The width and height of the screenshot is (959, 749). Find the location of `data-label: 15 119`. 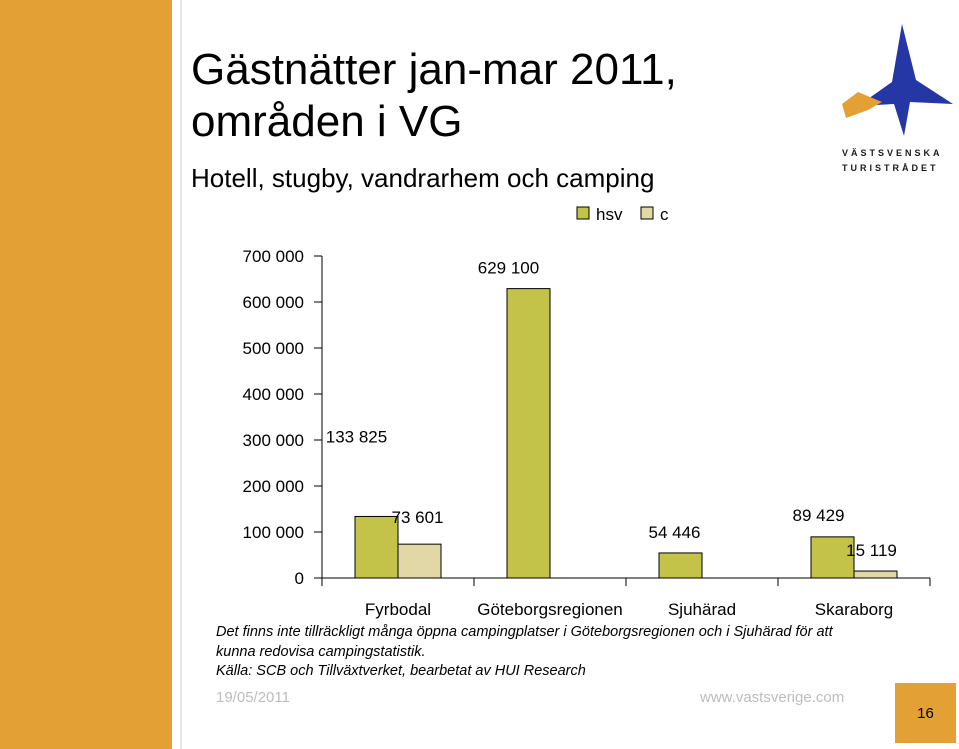

data-label: 15 119 is located at coordinates (871, 550).